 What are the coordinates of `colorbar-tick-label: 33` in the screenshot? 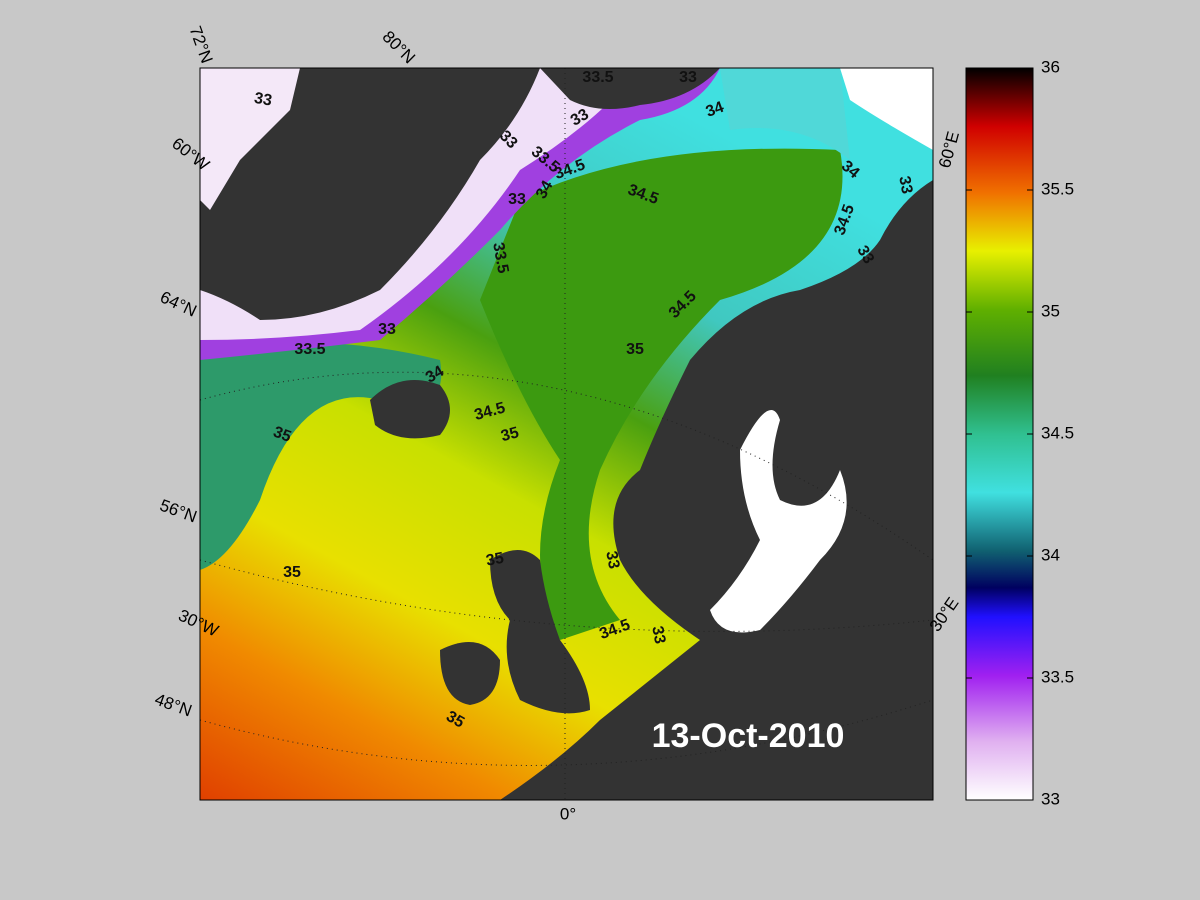 It's located at (1050, 798).